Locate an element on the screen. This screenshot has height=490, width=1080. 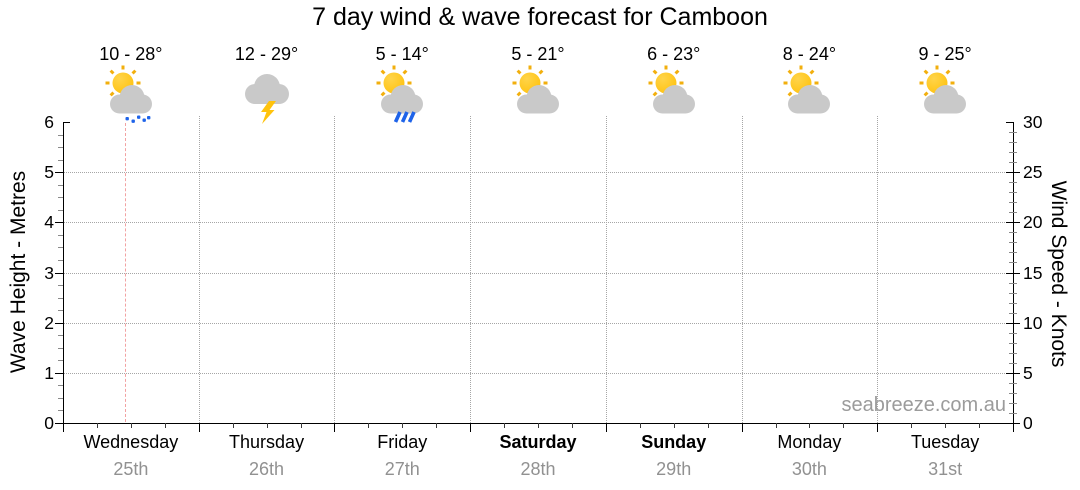
day-date-label: 29th is located at coordinates (674, 469).